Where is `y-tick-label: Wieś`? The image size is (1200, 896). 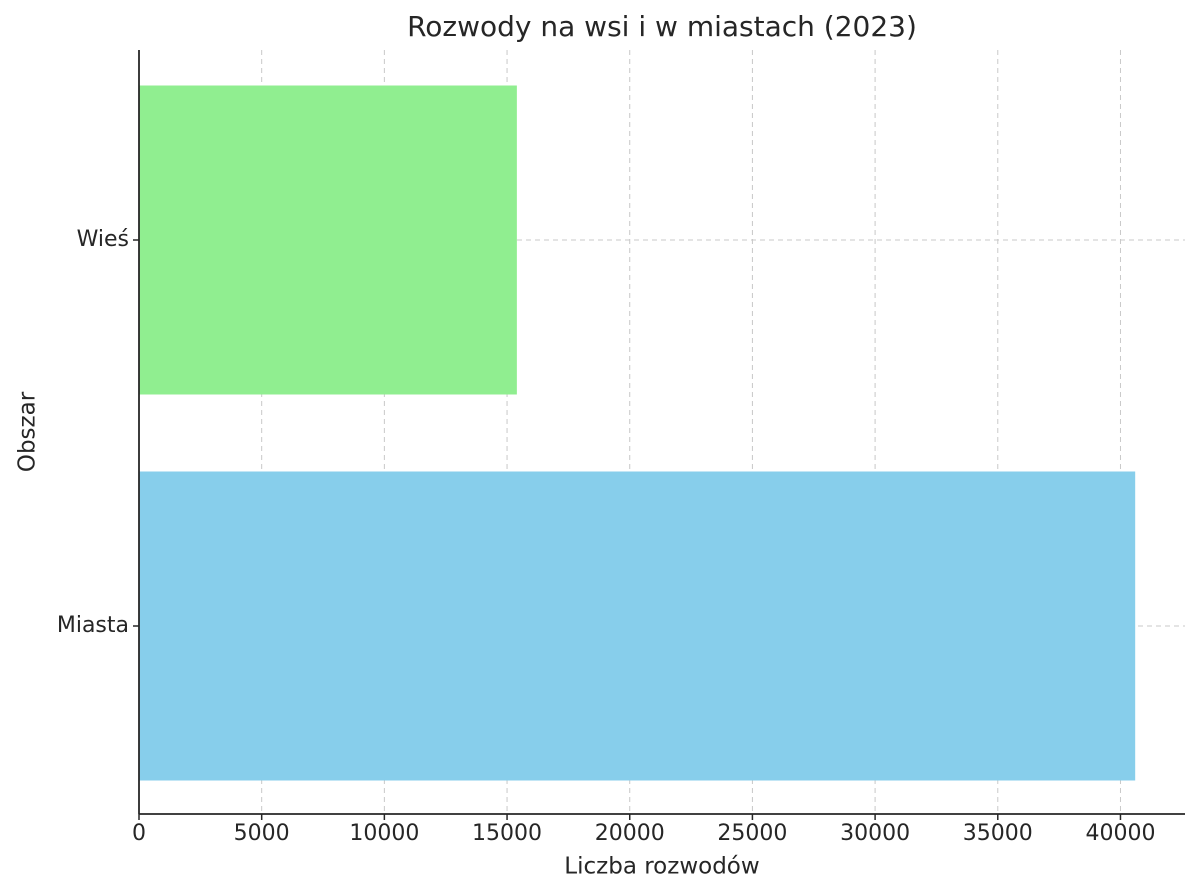 y-tick-label: Wieś is located at coordinates (103, 239).